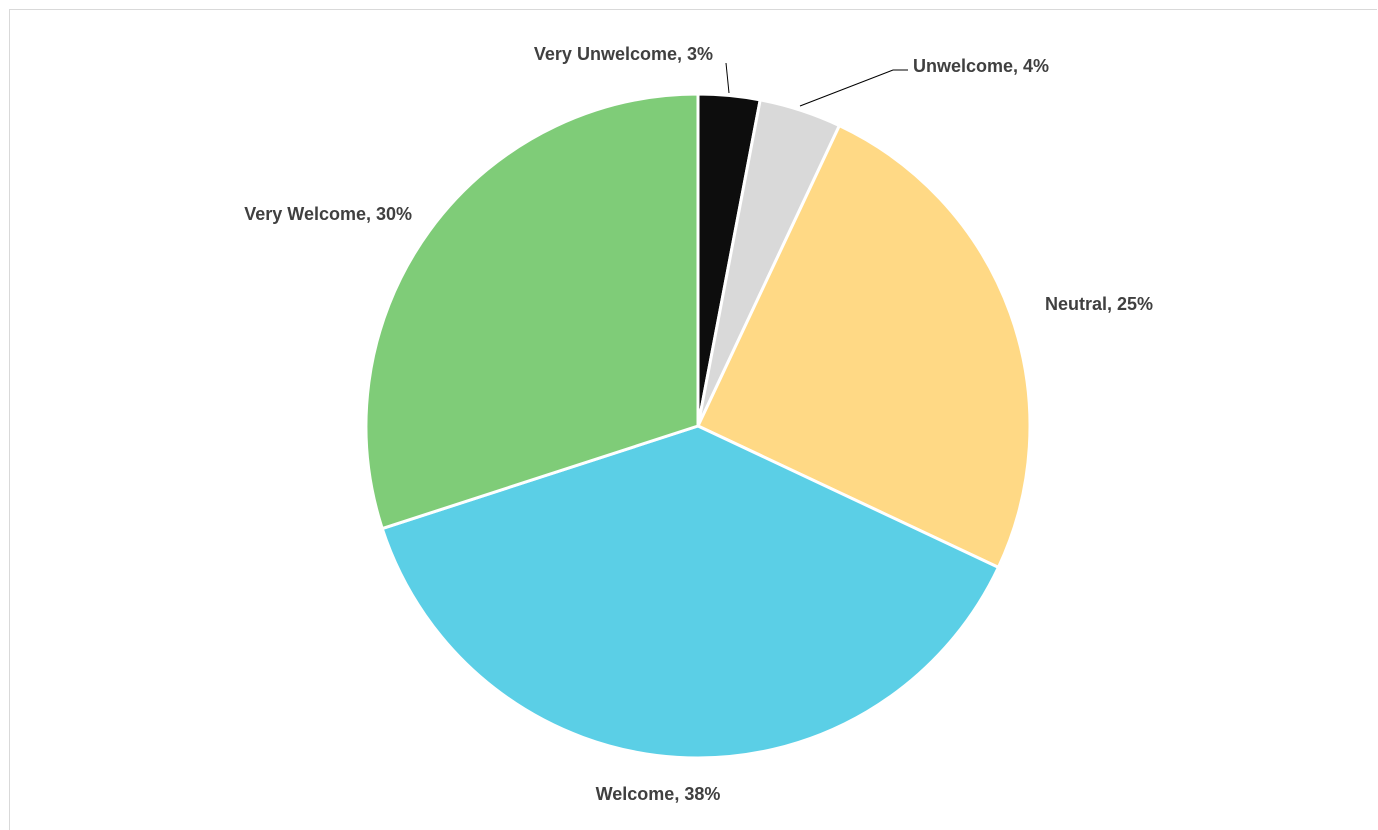 Image resolution: width=1378 pixels, height=830 pixels. Describe the element at coordinates (853, 88) in the screenshot. I see `leader-line-unwelcome` at that location.